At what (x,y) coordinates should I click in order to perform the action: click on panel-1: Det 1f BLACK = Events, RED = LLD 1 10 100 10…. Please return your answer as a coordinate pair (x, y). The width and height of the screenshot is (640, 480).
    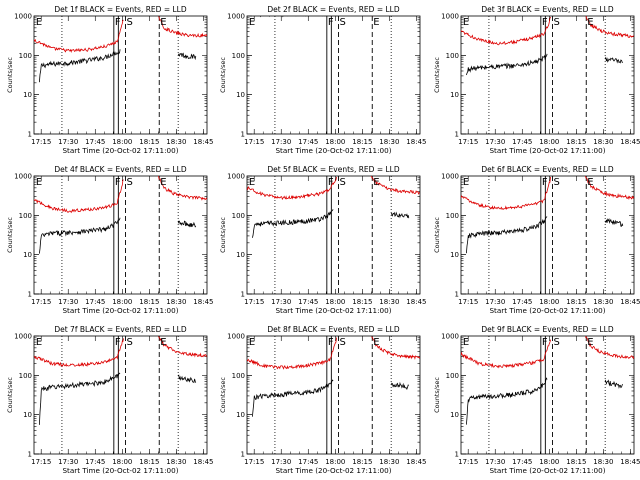
    Looking at the image, I should click on (109, 80).